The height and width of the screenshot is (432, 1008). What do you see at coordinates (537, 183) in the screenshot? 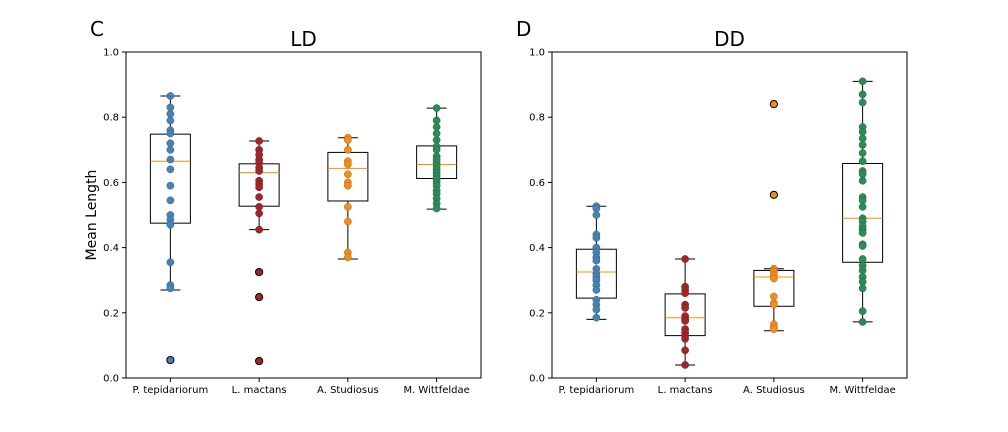
I see `y-tick-label: 0.6` at bounding box center [537, 183].